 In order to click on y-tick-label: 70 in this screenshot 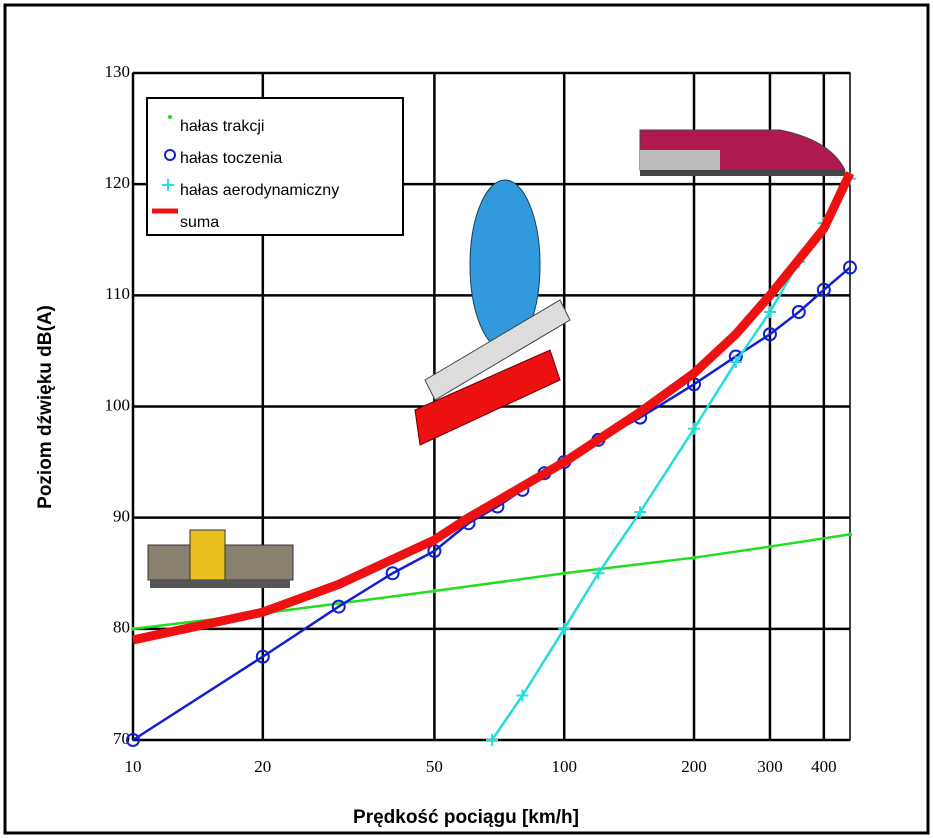, I will do `click(121, 738)`.